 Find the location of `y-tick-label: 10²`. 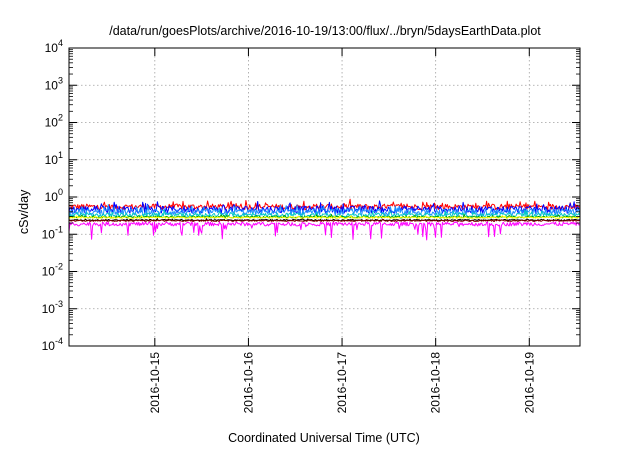

y-tick-label: 10² is located at coordinates (54, 121).